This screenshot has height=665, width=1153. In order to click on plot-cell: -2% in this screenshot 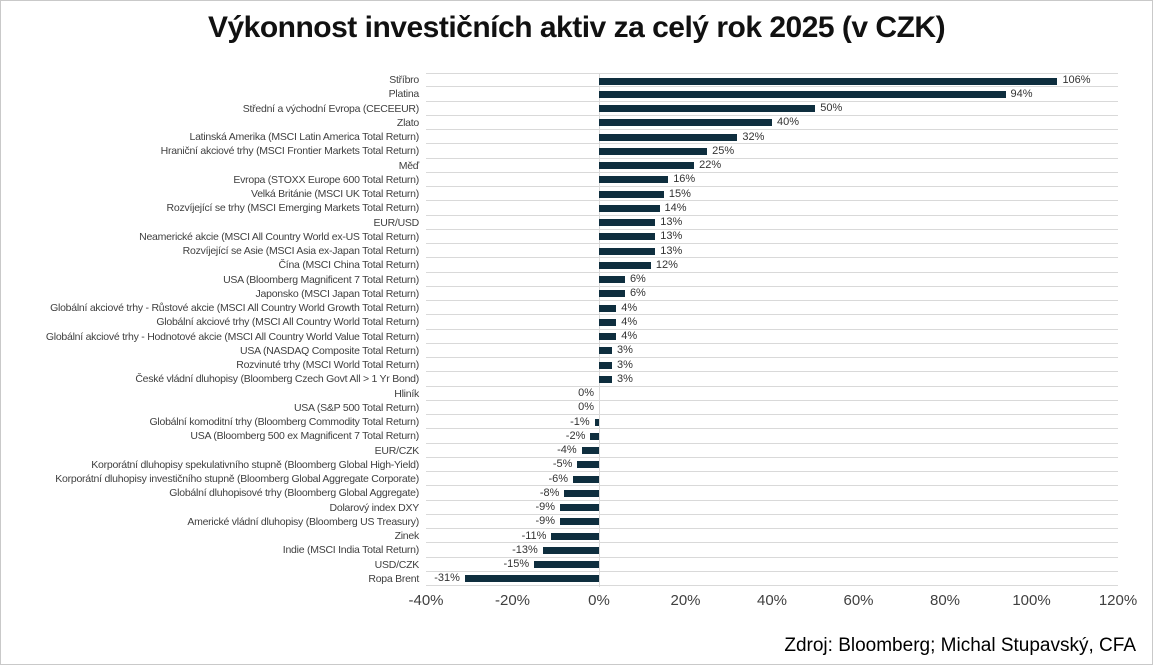, I will do `click(772, 436)`.